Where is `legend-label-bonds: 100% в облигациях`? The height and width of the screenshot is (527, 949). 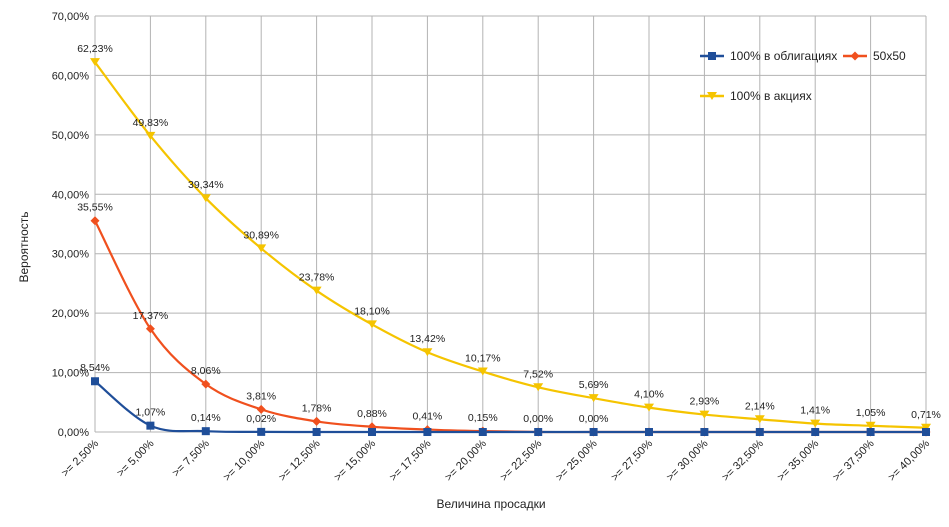
legend-label-bonds: 100% в облигациях is located at coordinates (783, 56).